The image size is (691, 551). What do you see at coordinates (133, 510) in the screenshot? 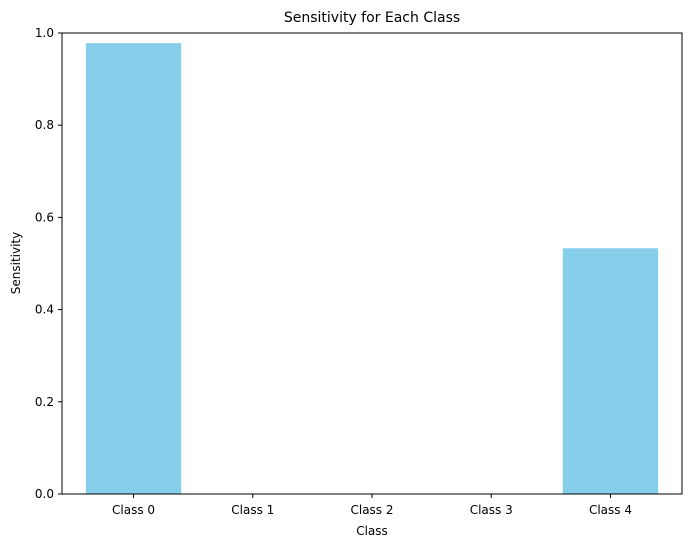
I see `x-tick-label: Class 0` at bounding box center [133, 510].